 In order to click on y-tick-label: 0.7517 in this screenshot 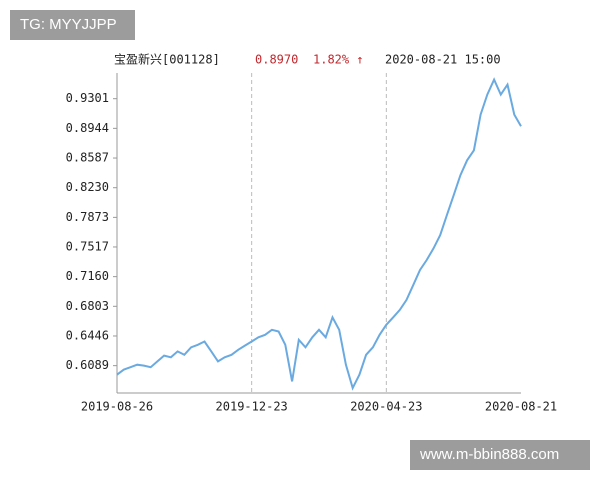, I will do `click(87, 246)`.